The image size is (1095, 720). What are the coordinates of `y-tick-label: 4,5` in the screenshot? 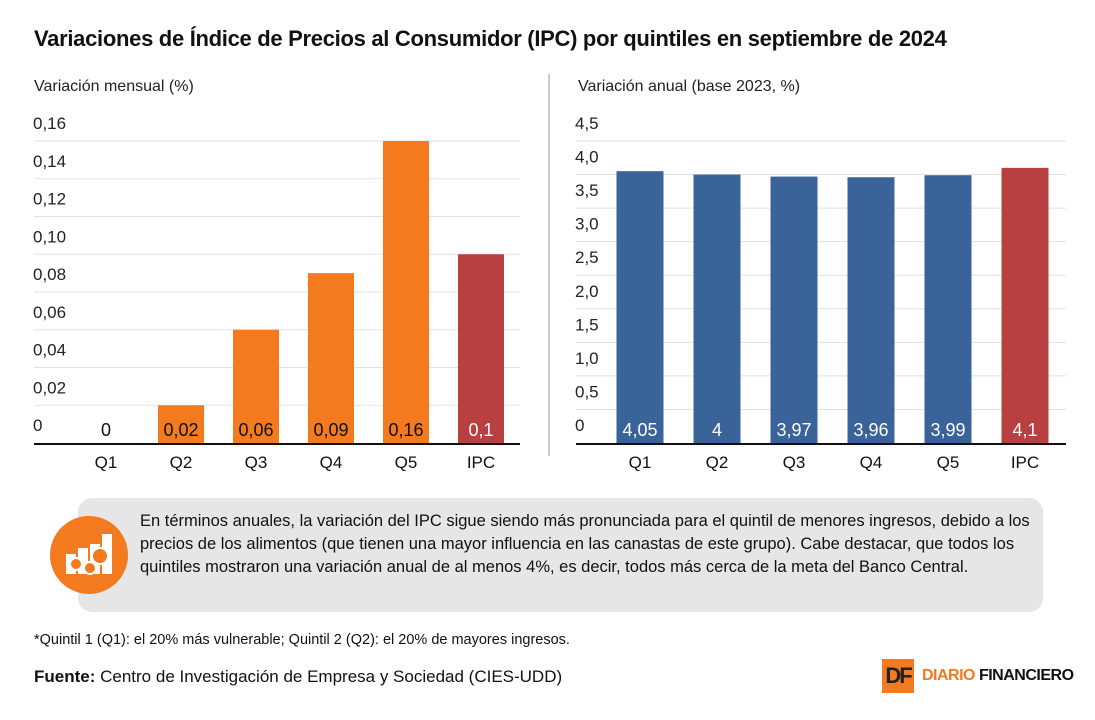 It's located at (587, 123).